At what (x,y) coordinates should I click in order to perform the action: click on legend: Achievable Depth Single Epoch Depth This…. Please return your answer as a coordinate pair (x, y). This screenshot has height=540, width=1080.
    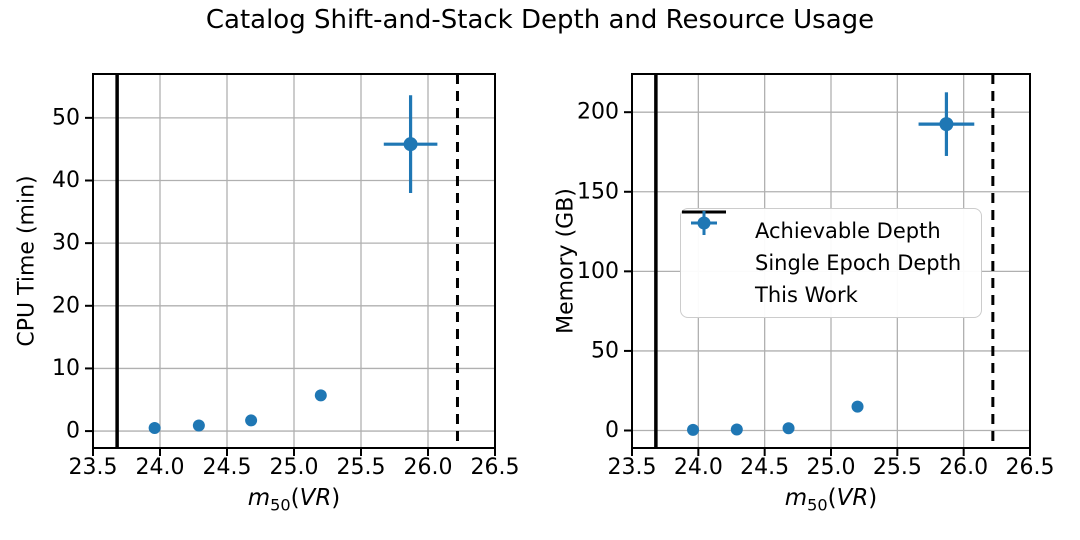
    Looking at the image, I should click on (831, 263).